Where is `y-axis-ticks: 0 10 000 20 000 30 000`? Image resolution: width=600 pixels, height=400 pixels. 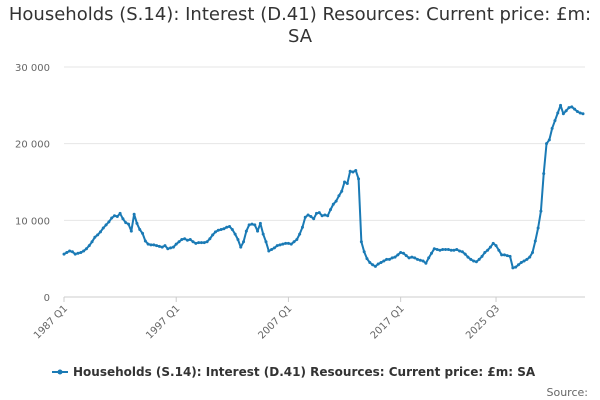
y-axis-ticks: 0 10 000 20 000 30 000 is located at coordinates (32, 183).